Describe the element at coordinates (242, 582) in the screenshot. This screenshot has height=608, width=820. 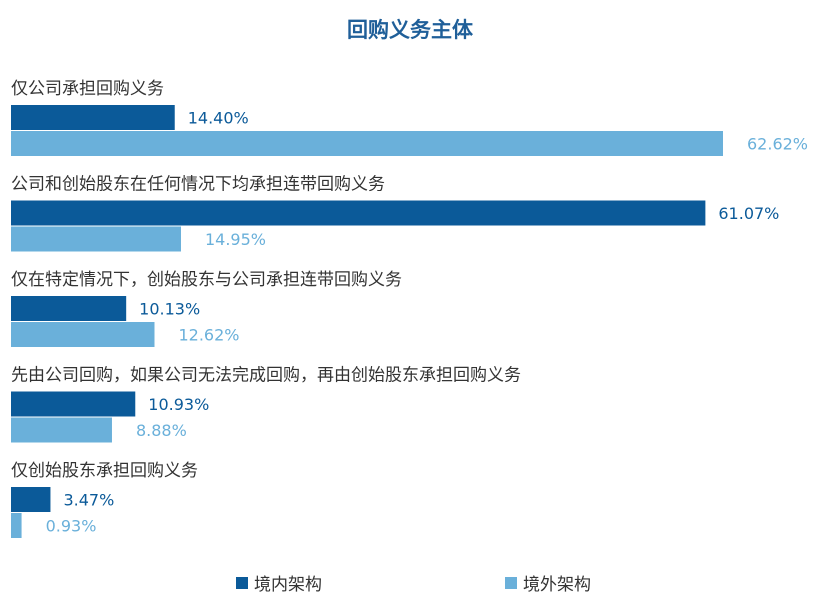
I see `legend-swatch-domestic` at that location.